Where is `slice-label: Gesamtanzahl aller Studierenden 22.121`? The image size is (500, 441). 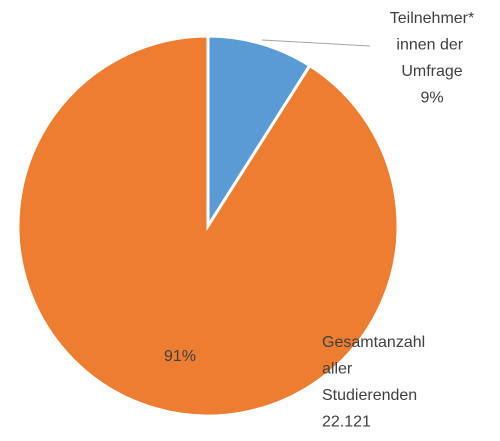
slice-label: Gesamtanzahl aller Studierenden 22.121 is located at coordinates (376, 382).